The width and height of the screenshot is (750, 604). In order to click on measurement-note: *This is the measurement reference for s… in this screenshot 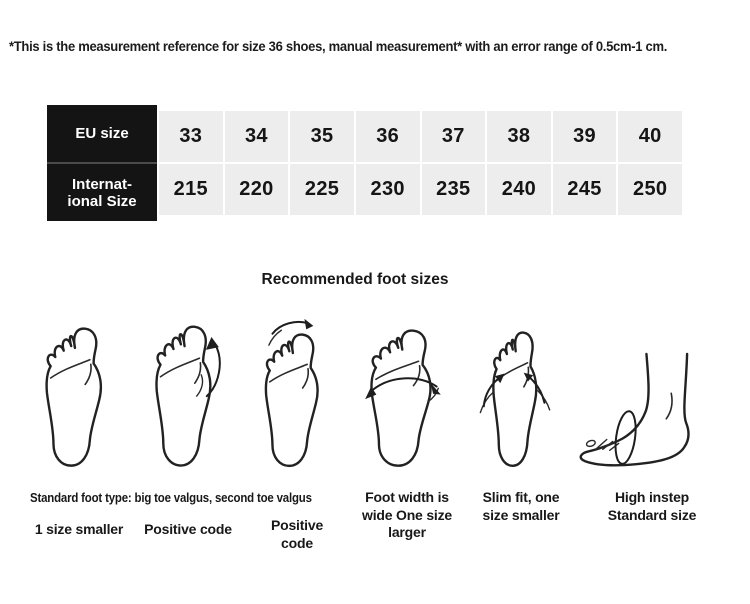, I will do `click(338, 46)`.